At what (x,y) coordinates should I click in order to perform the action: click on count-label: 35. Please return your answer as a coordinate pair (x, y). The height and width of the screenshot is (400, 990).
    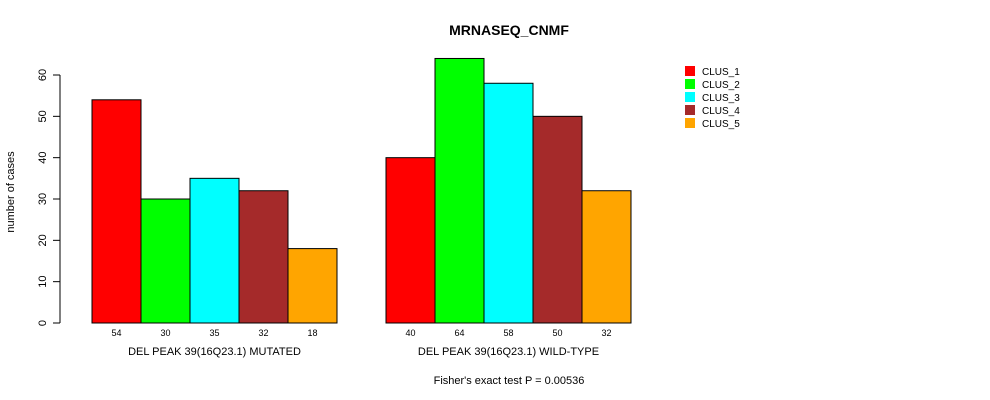
    Looking at the image, I should click on (214, 333).